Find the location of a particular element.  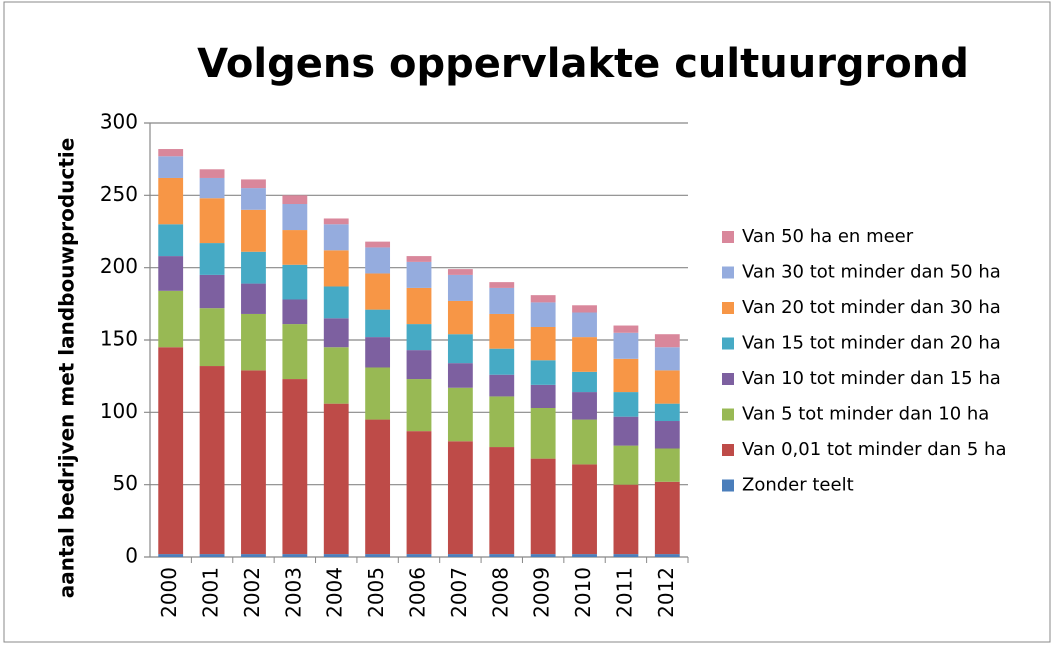

legend-label: Van 10 tot minder dan 15 ha is located at coordinates (871, 378).